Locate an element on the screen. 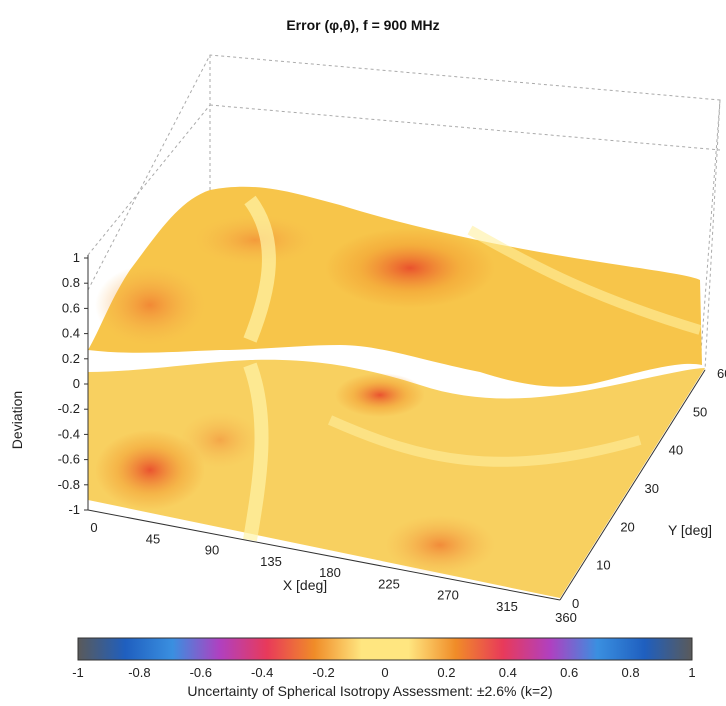  y-axis-label: Y [deg] is located at coordinates (690, 530).